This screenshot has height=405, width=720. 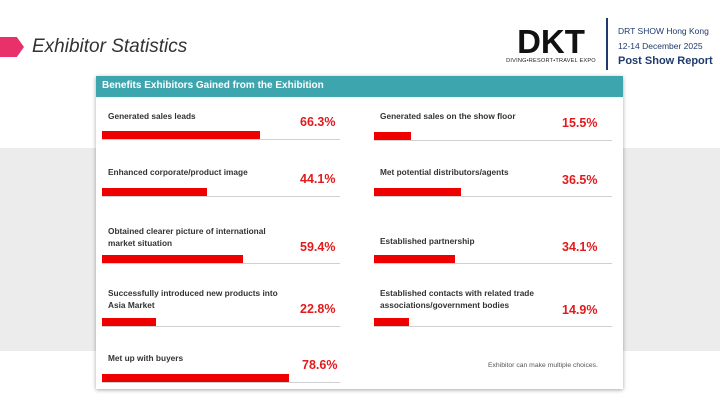 I want to click on benefit-2-bar, so click(x=392, y=136).